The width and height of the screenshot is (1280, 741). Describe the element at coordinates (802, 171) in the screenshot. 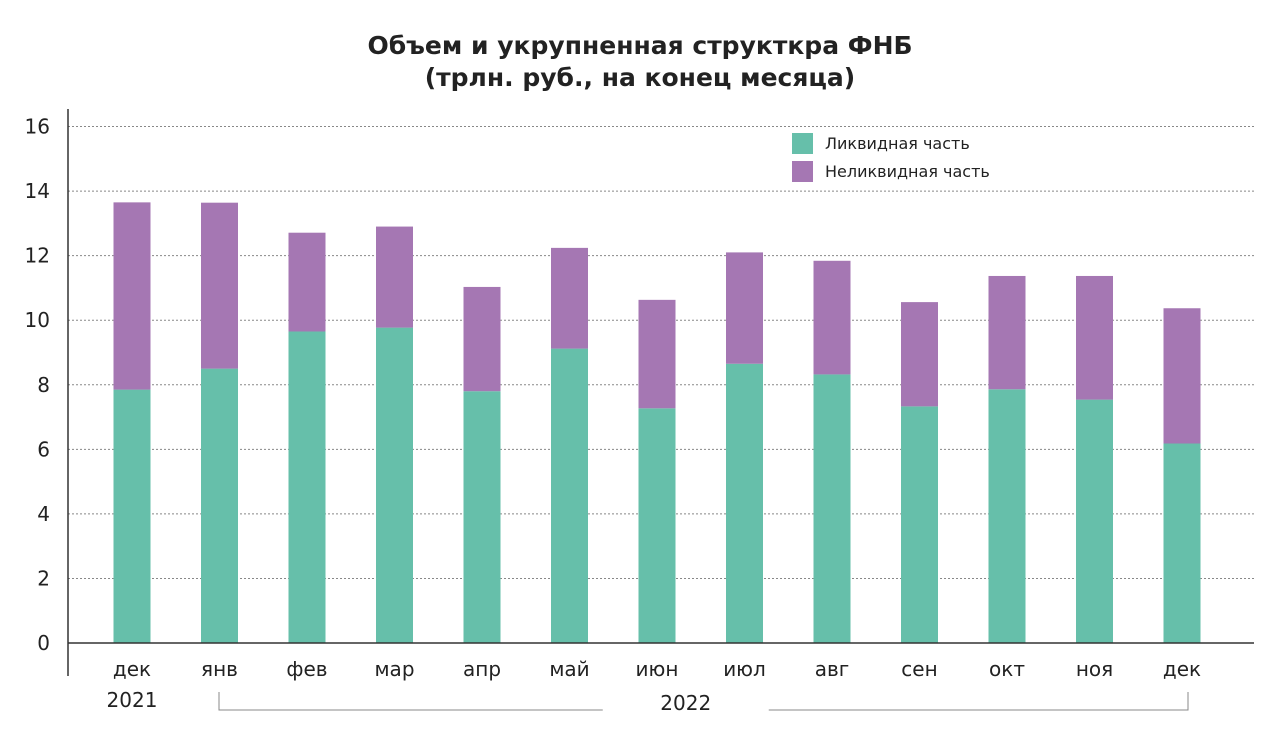

I see `legend-swatch-illiquid` at that location.